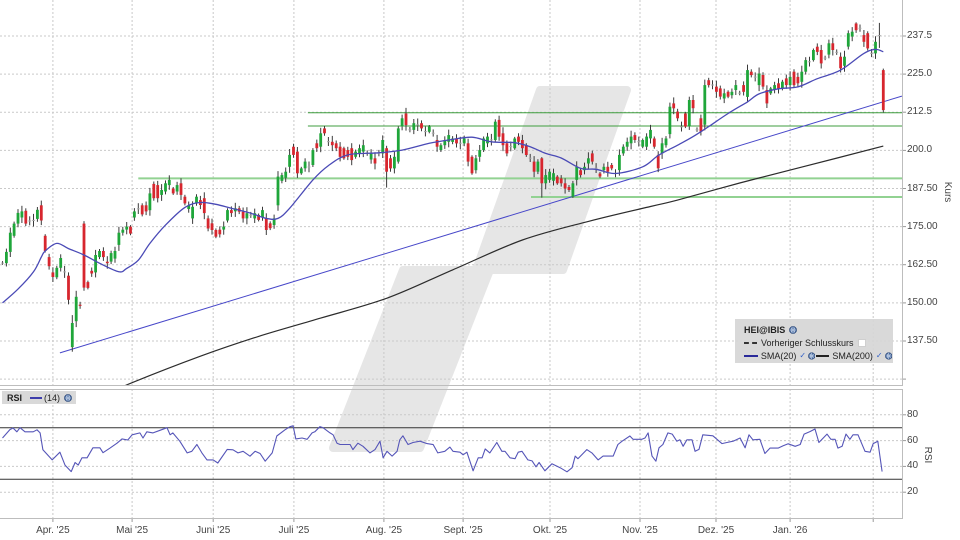  Describe the element at coordinates (920, 150) in the screenshot. I see `price-tick-label: 200.0` at that location.